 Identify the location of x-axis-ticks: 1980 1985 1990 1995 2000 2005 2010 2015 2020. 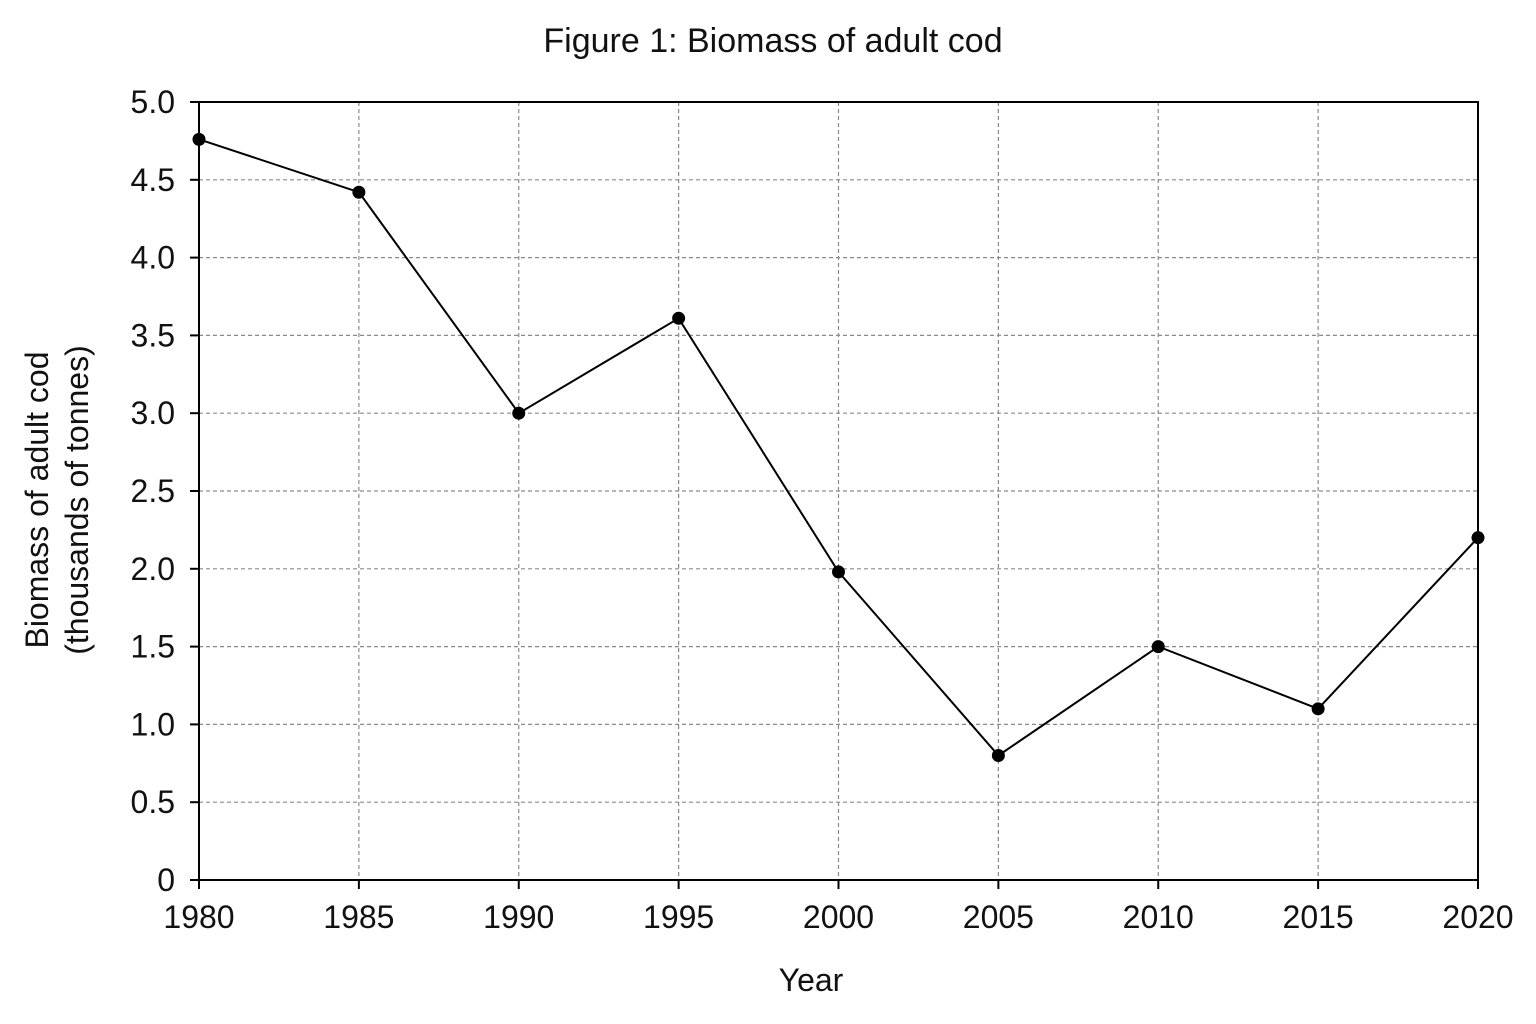
(838, 907).